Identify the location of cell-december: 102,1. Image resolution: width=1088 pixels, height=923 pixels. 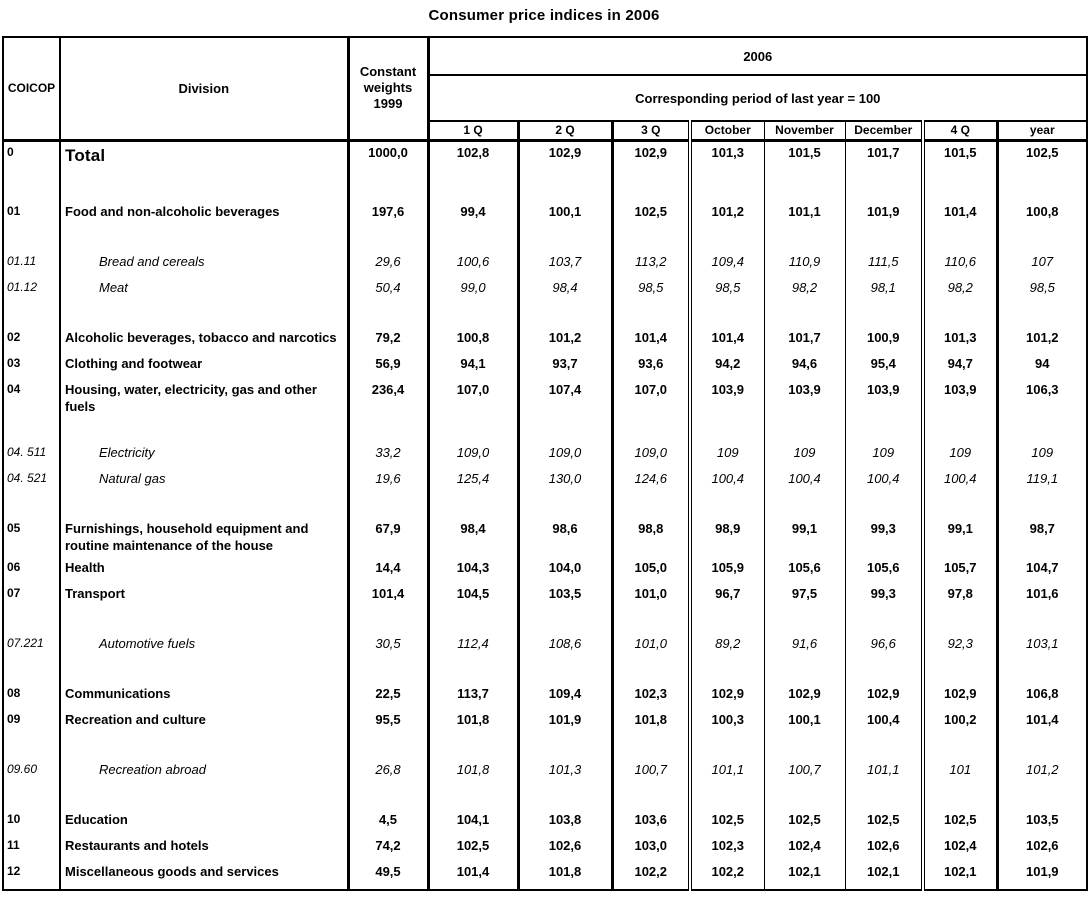
(883, 874).